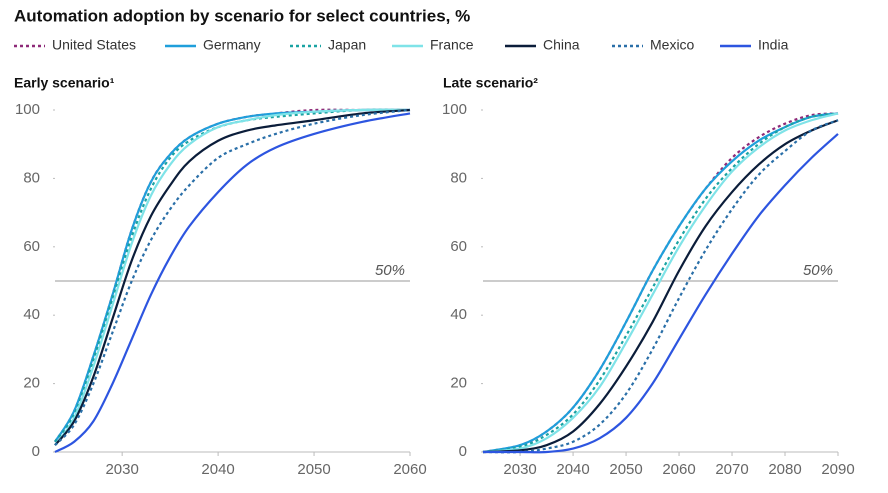 Image resolution: width=888 pixels, height=493 pixels. I want to click on legend-label: Germany, so click(232, 45).